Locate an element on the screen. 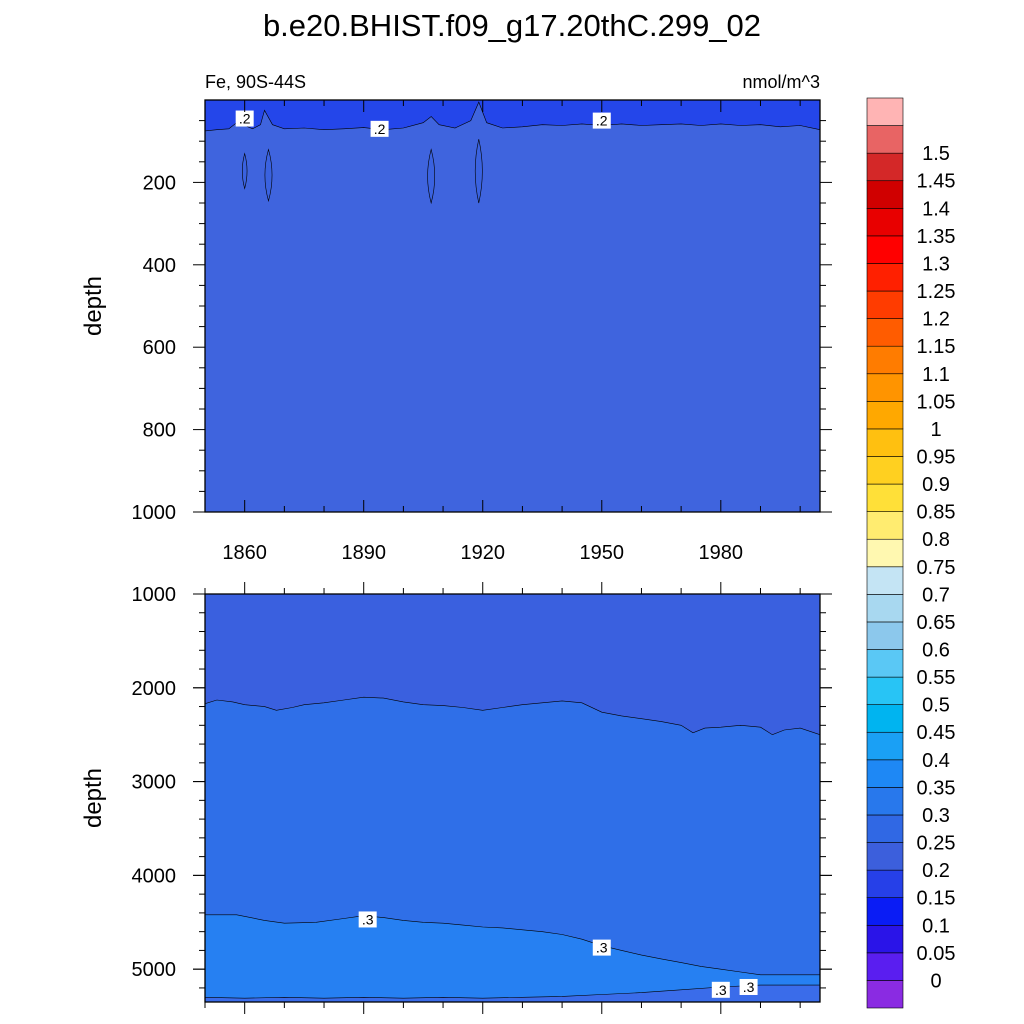 The height and width of the screenshot is (1024, 1024). colorbar-label: 0.35 is located at coordinates (936, 788).